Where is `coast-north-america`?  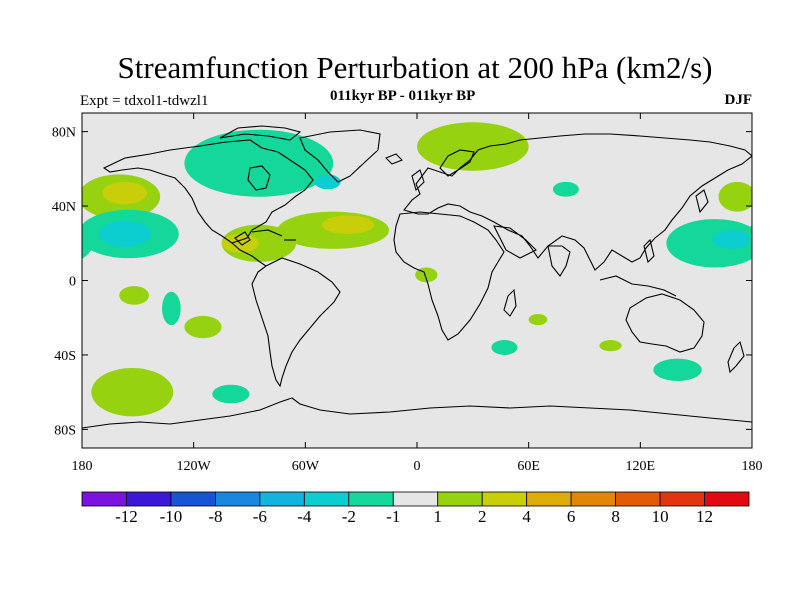
coast-north-america is located at coordinates (208, 191).